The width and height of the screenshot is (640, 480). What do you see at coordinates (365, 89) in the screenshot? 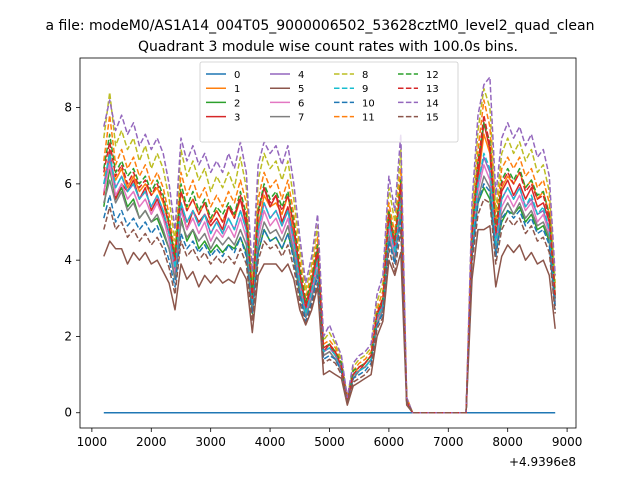
I see `legend-label-9: 9` at bounding box center [365, 89].